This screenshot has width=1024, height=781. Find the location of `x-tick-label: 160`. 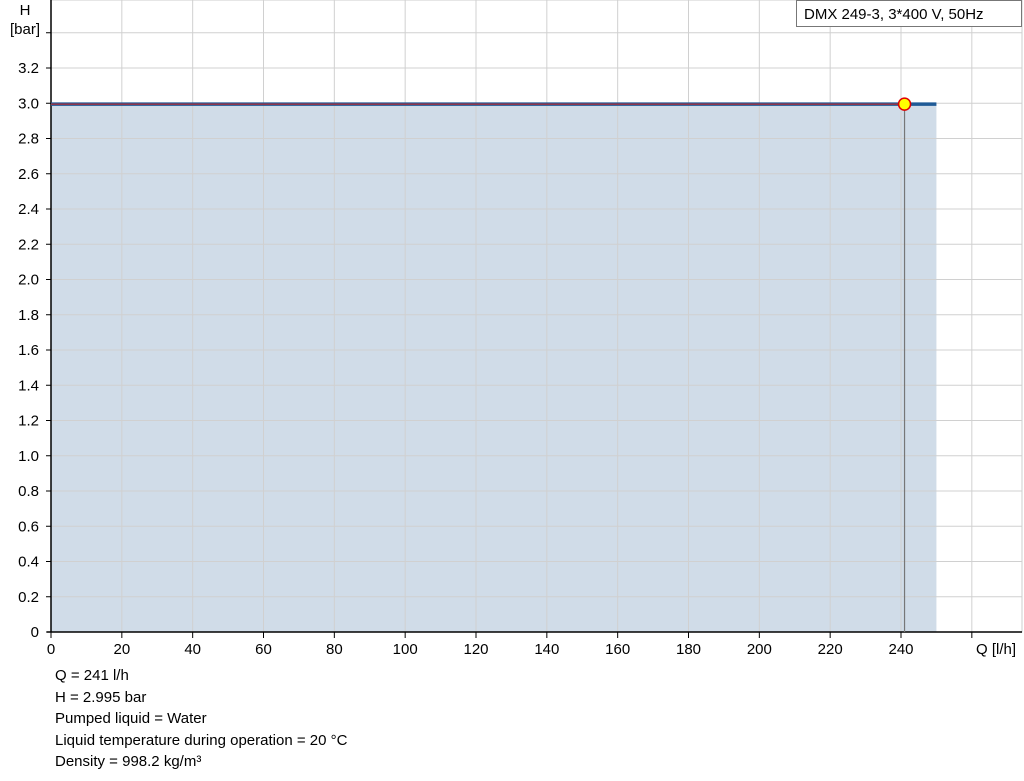

x-tick-label: 160 is located at coordinates (617, 649).